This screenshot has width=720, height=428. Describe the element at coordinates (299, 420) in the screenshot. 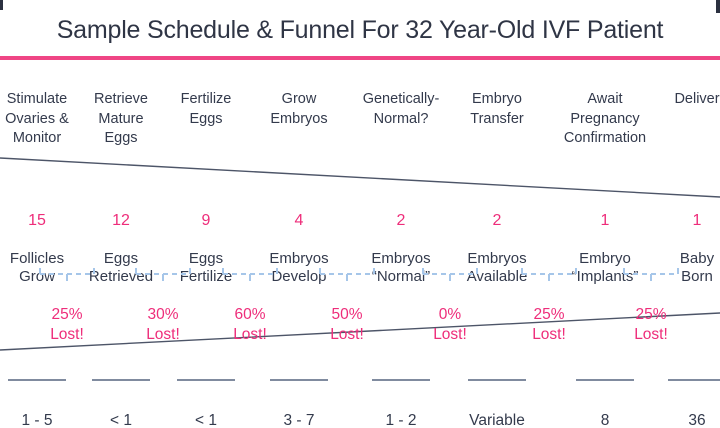

I see `duration-text: 3 - 7 Days` at that location.